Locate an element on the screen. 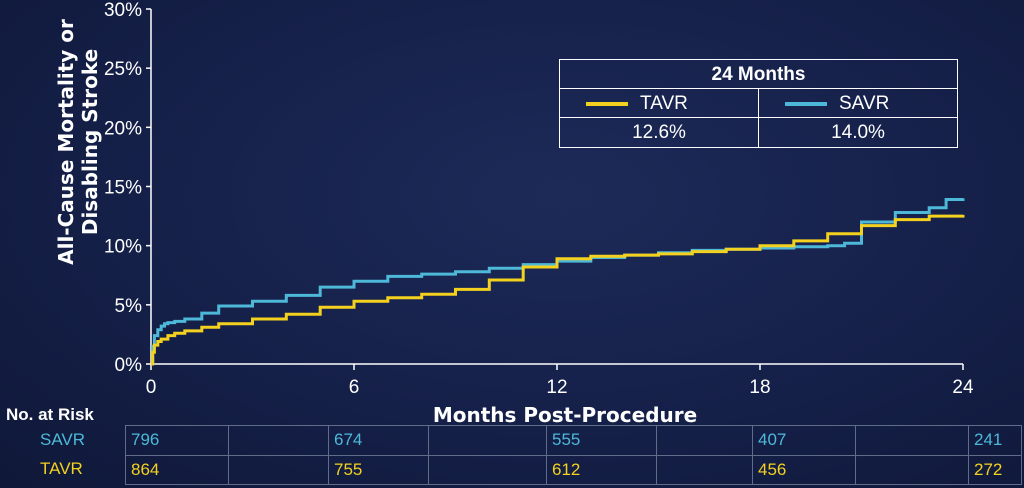  y-tick-label: 25% is located at coordinates (123, 69).